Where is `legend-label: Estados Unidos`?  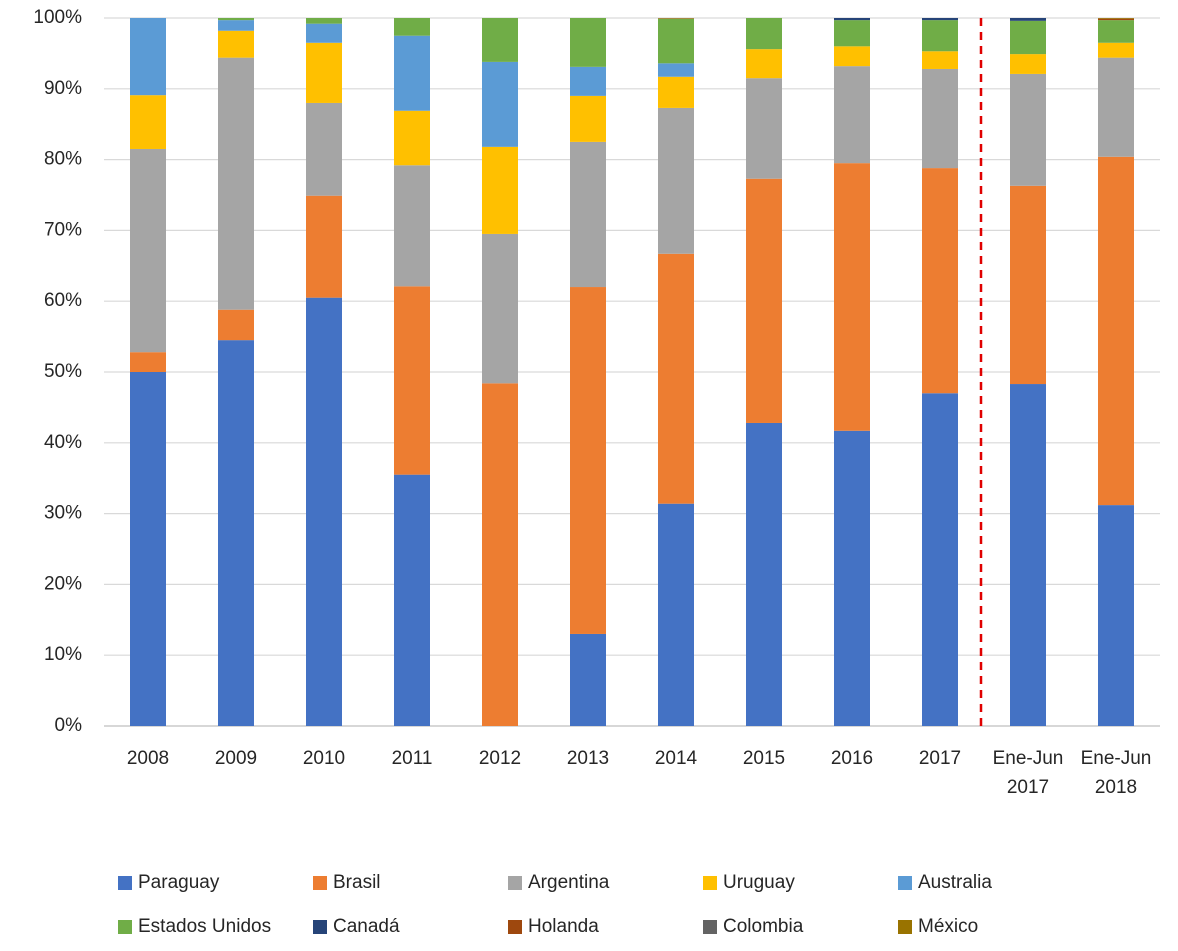 legend-label: Estados Unidos is located at coordinates (204, 926).